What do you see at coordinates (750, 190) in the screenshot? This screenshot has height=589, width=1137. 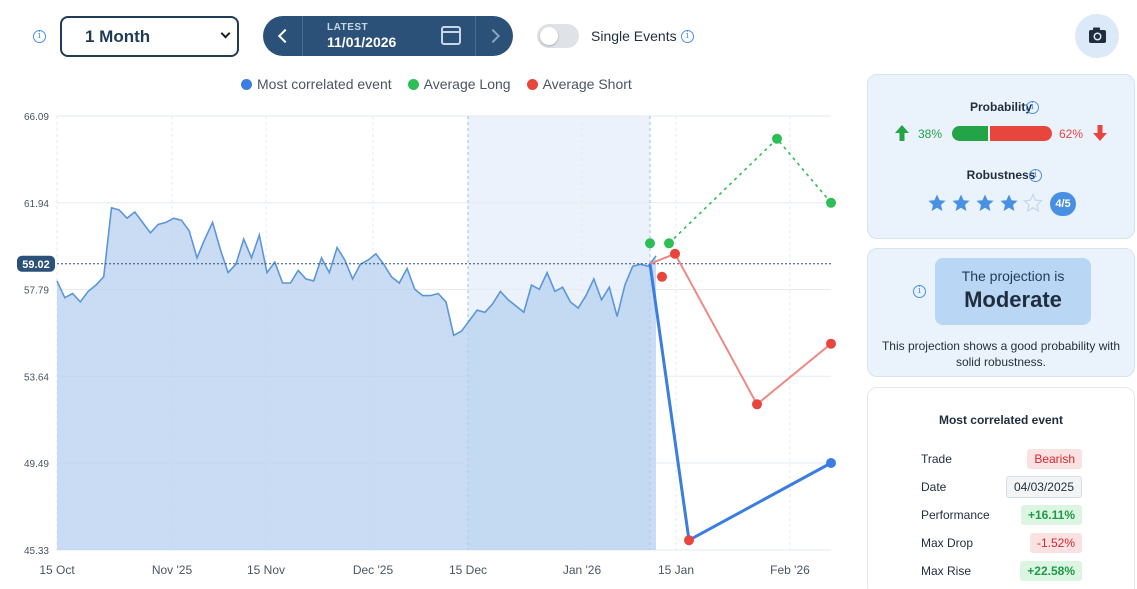 I see `average-long-line` at bounding box center [750, 190].